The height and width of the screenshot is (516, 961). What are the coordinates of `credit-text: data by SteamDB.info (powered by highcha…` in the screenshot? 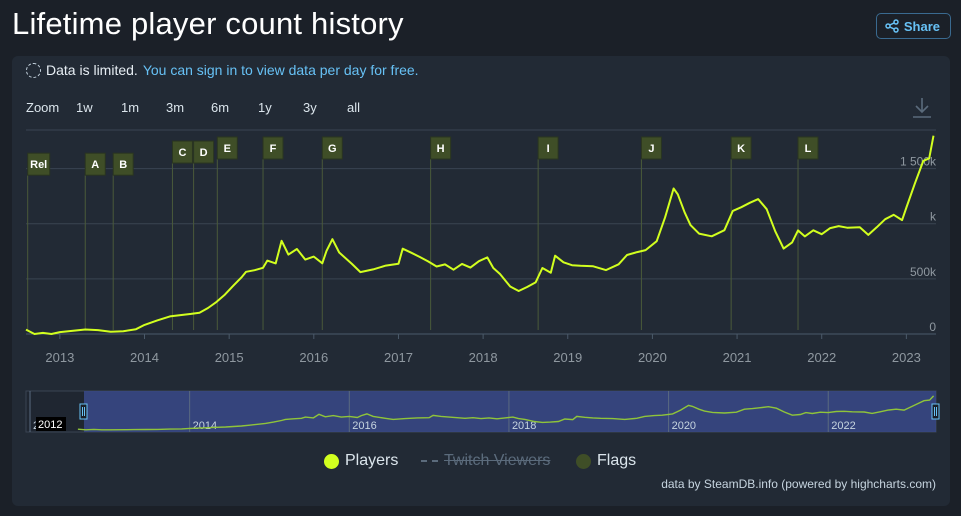 It's located at (798, 484).